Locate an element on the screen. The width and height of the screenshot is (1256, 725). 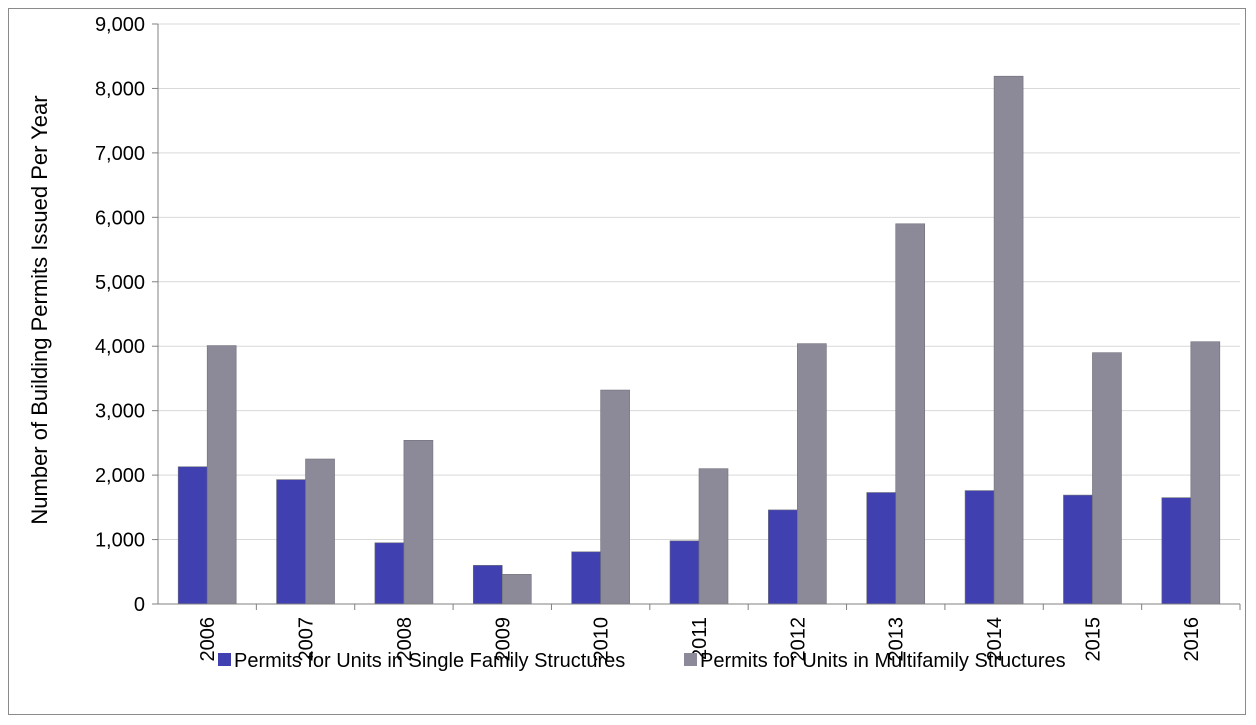
bar-multifamily-2006 is located at coordinates (221, 475).